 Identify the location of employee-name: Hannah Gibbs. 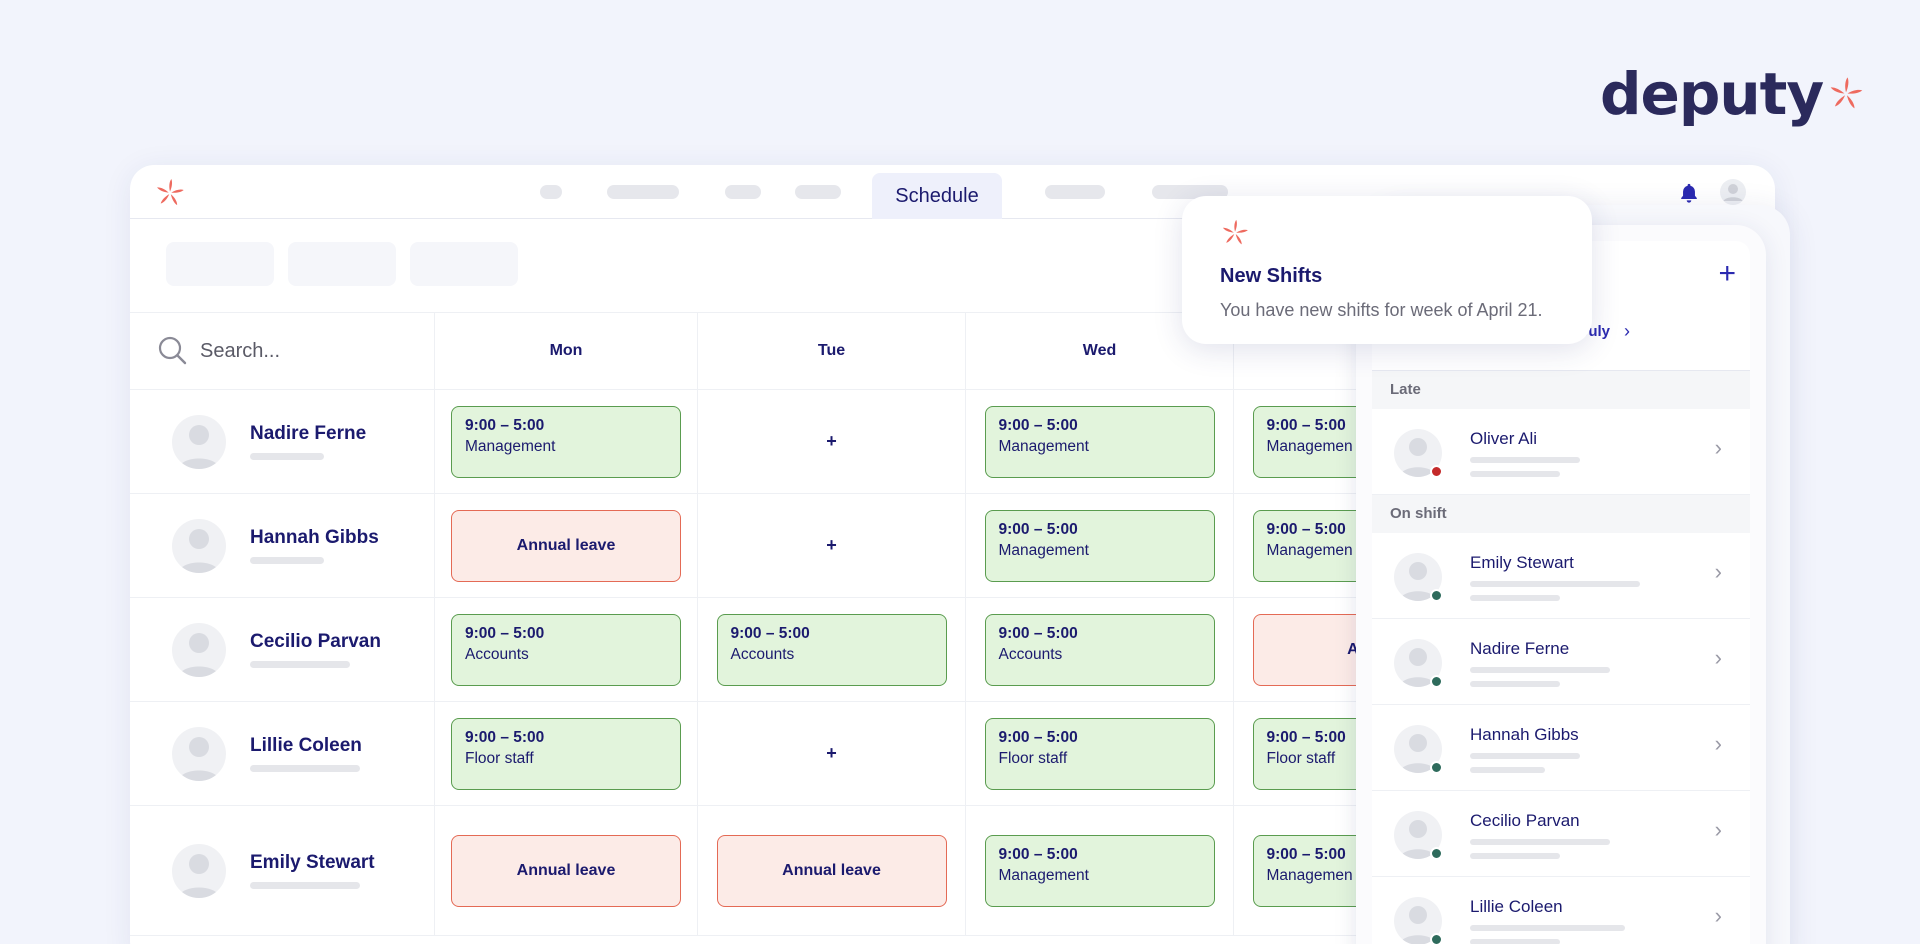
(314, 537).